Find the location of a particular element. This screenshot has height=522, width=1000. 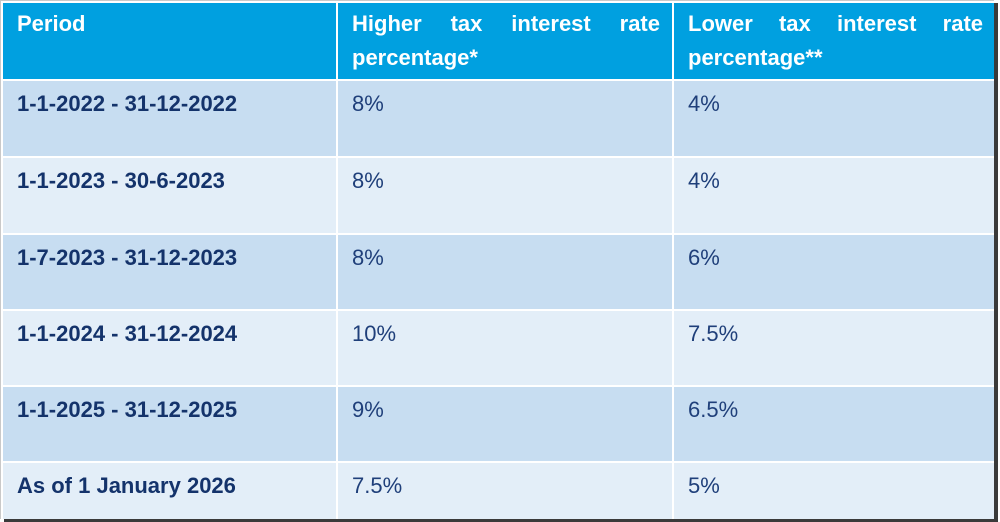

higher-rate-cell: 9% is located at coordinates (505, 424).